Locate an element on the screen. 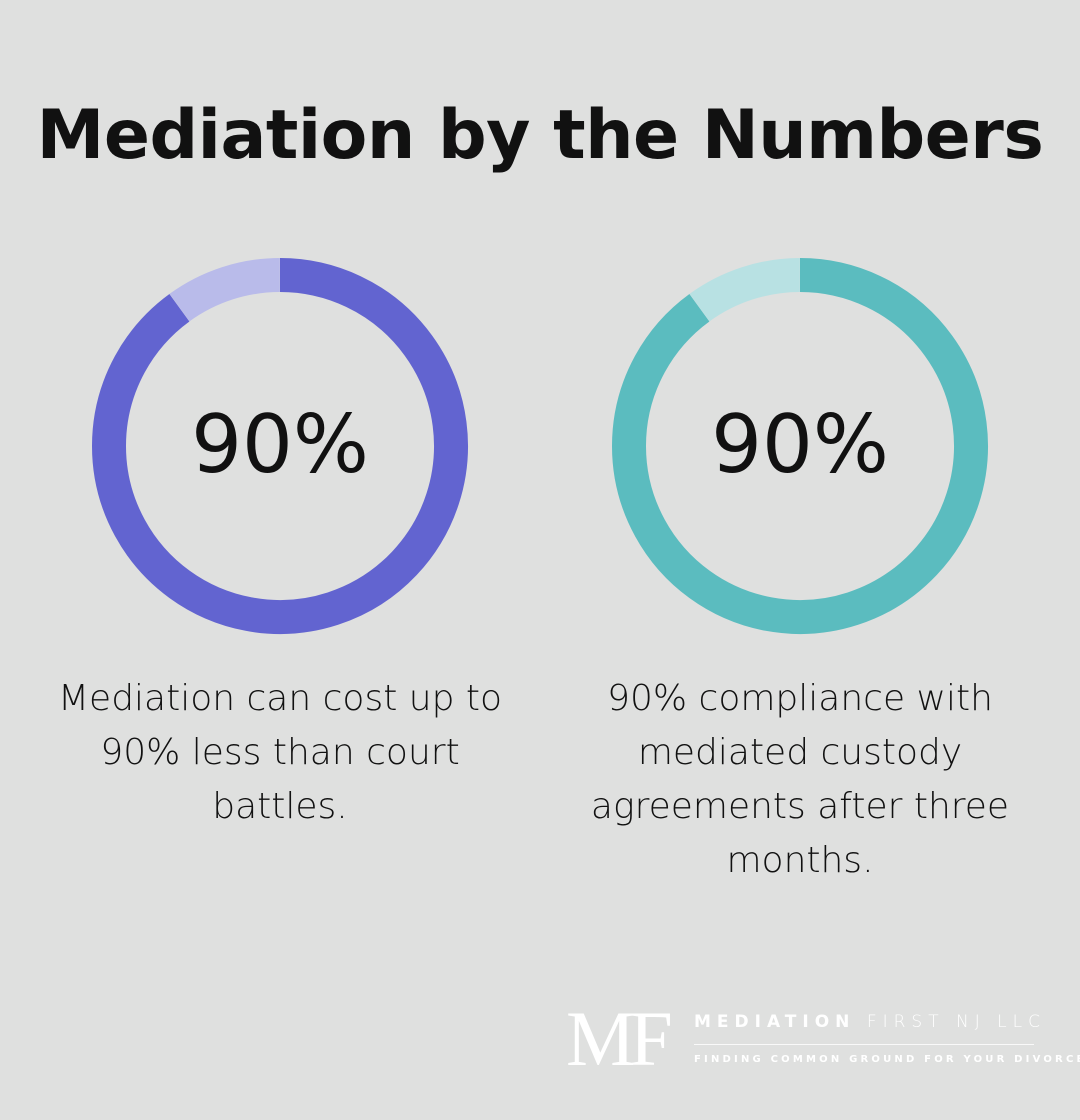 The image size is (1080, 1120). logo-name: MEDIATION FIRST NJ LLC is located at coordinates (870, 1022).